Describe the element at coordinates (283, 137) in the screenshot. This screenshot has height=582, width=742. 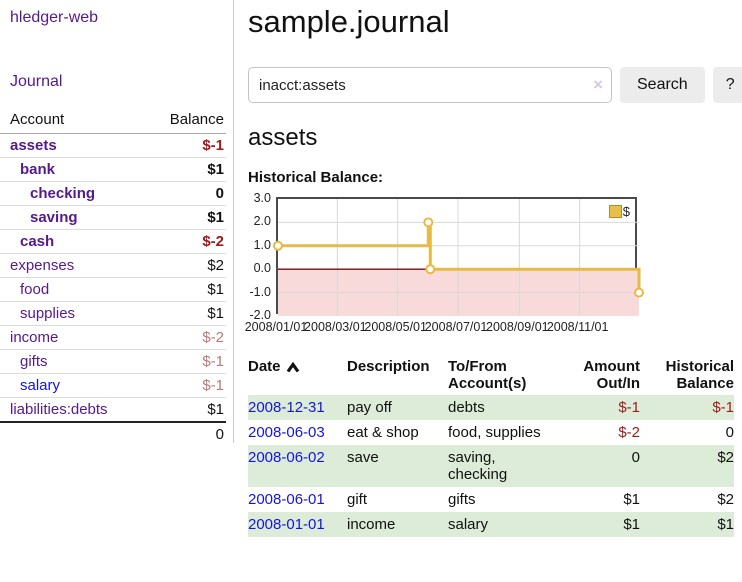
I see `account-heading: assets` at that location.